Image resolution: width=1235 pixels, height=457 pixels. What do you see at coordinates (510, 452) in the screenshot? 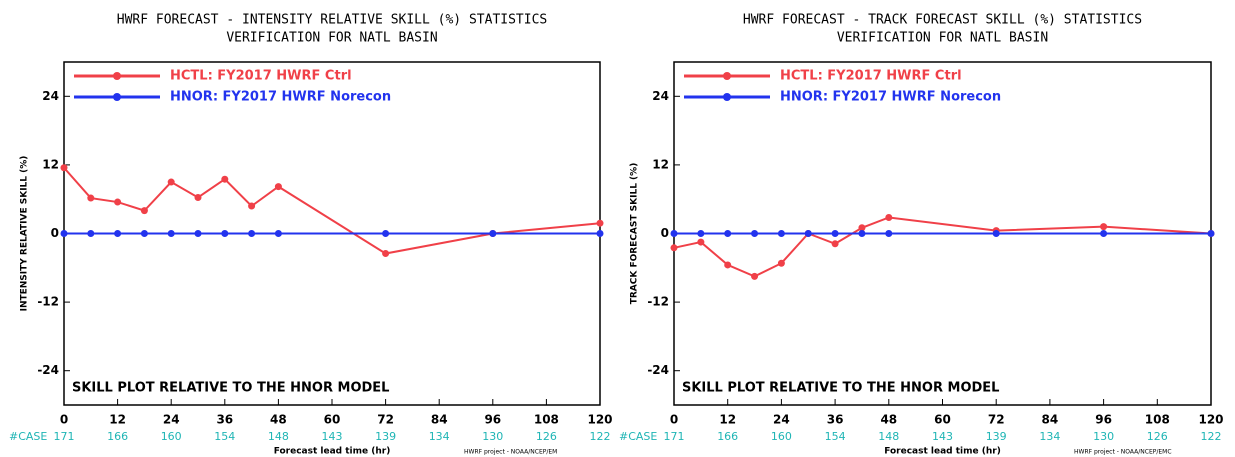
I see `credit: HWRF project - NOAA/NCEP/EM` at bounding box center [510, 452].